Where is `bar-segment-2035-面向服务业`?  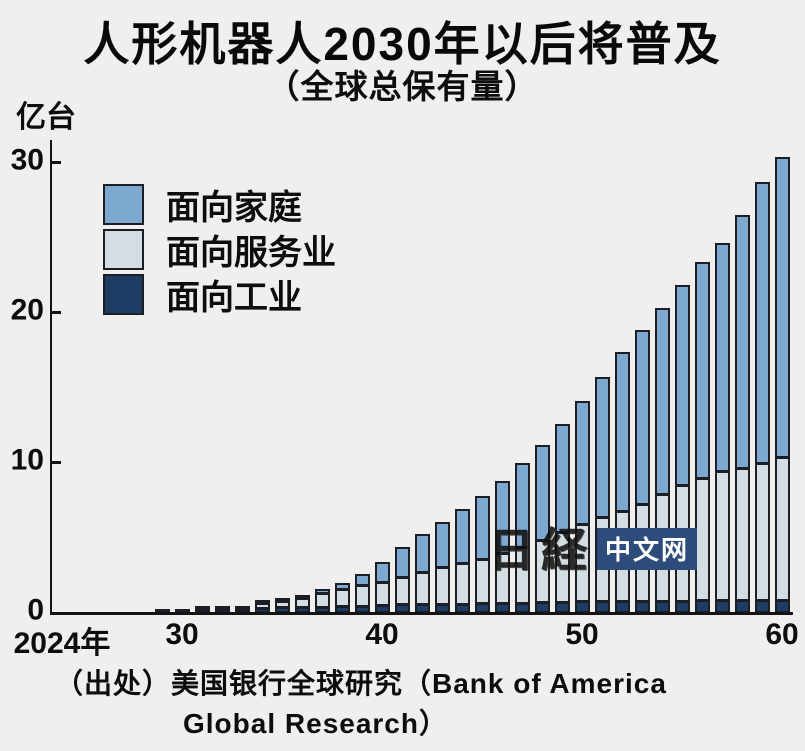 bar-segment-2035-面向服务业 is located at coordinates (282, 604).